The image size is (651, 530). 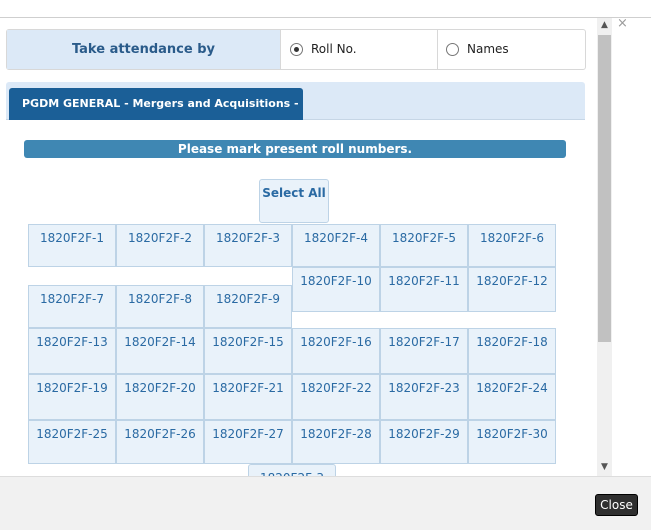 What do you see at coordinates (248, 397) in the screenshot?
I see `roll-cell: 1820F2F-21` at bounding box center [248, 397].